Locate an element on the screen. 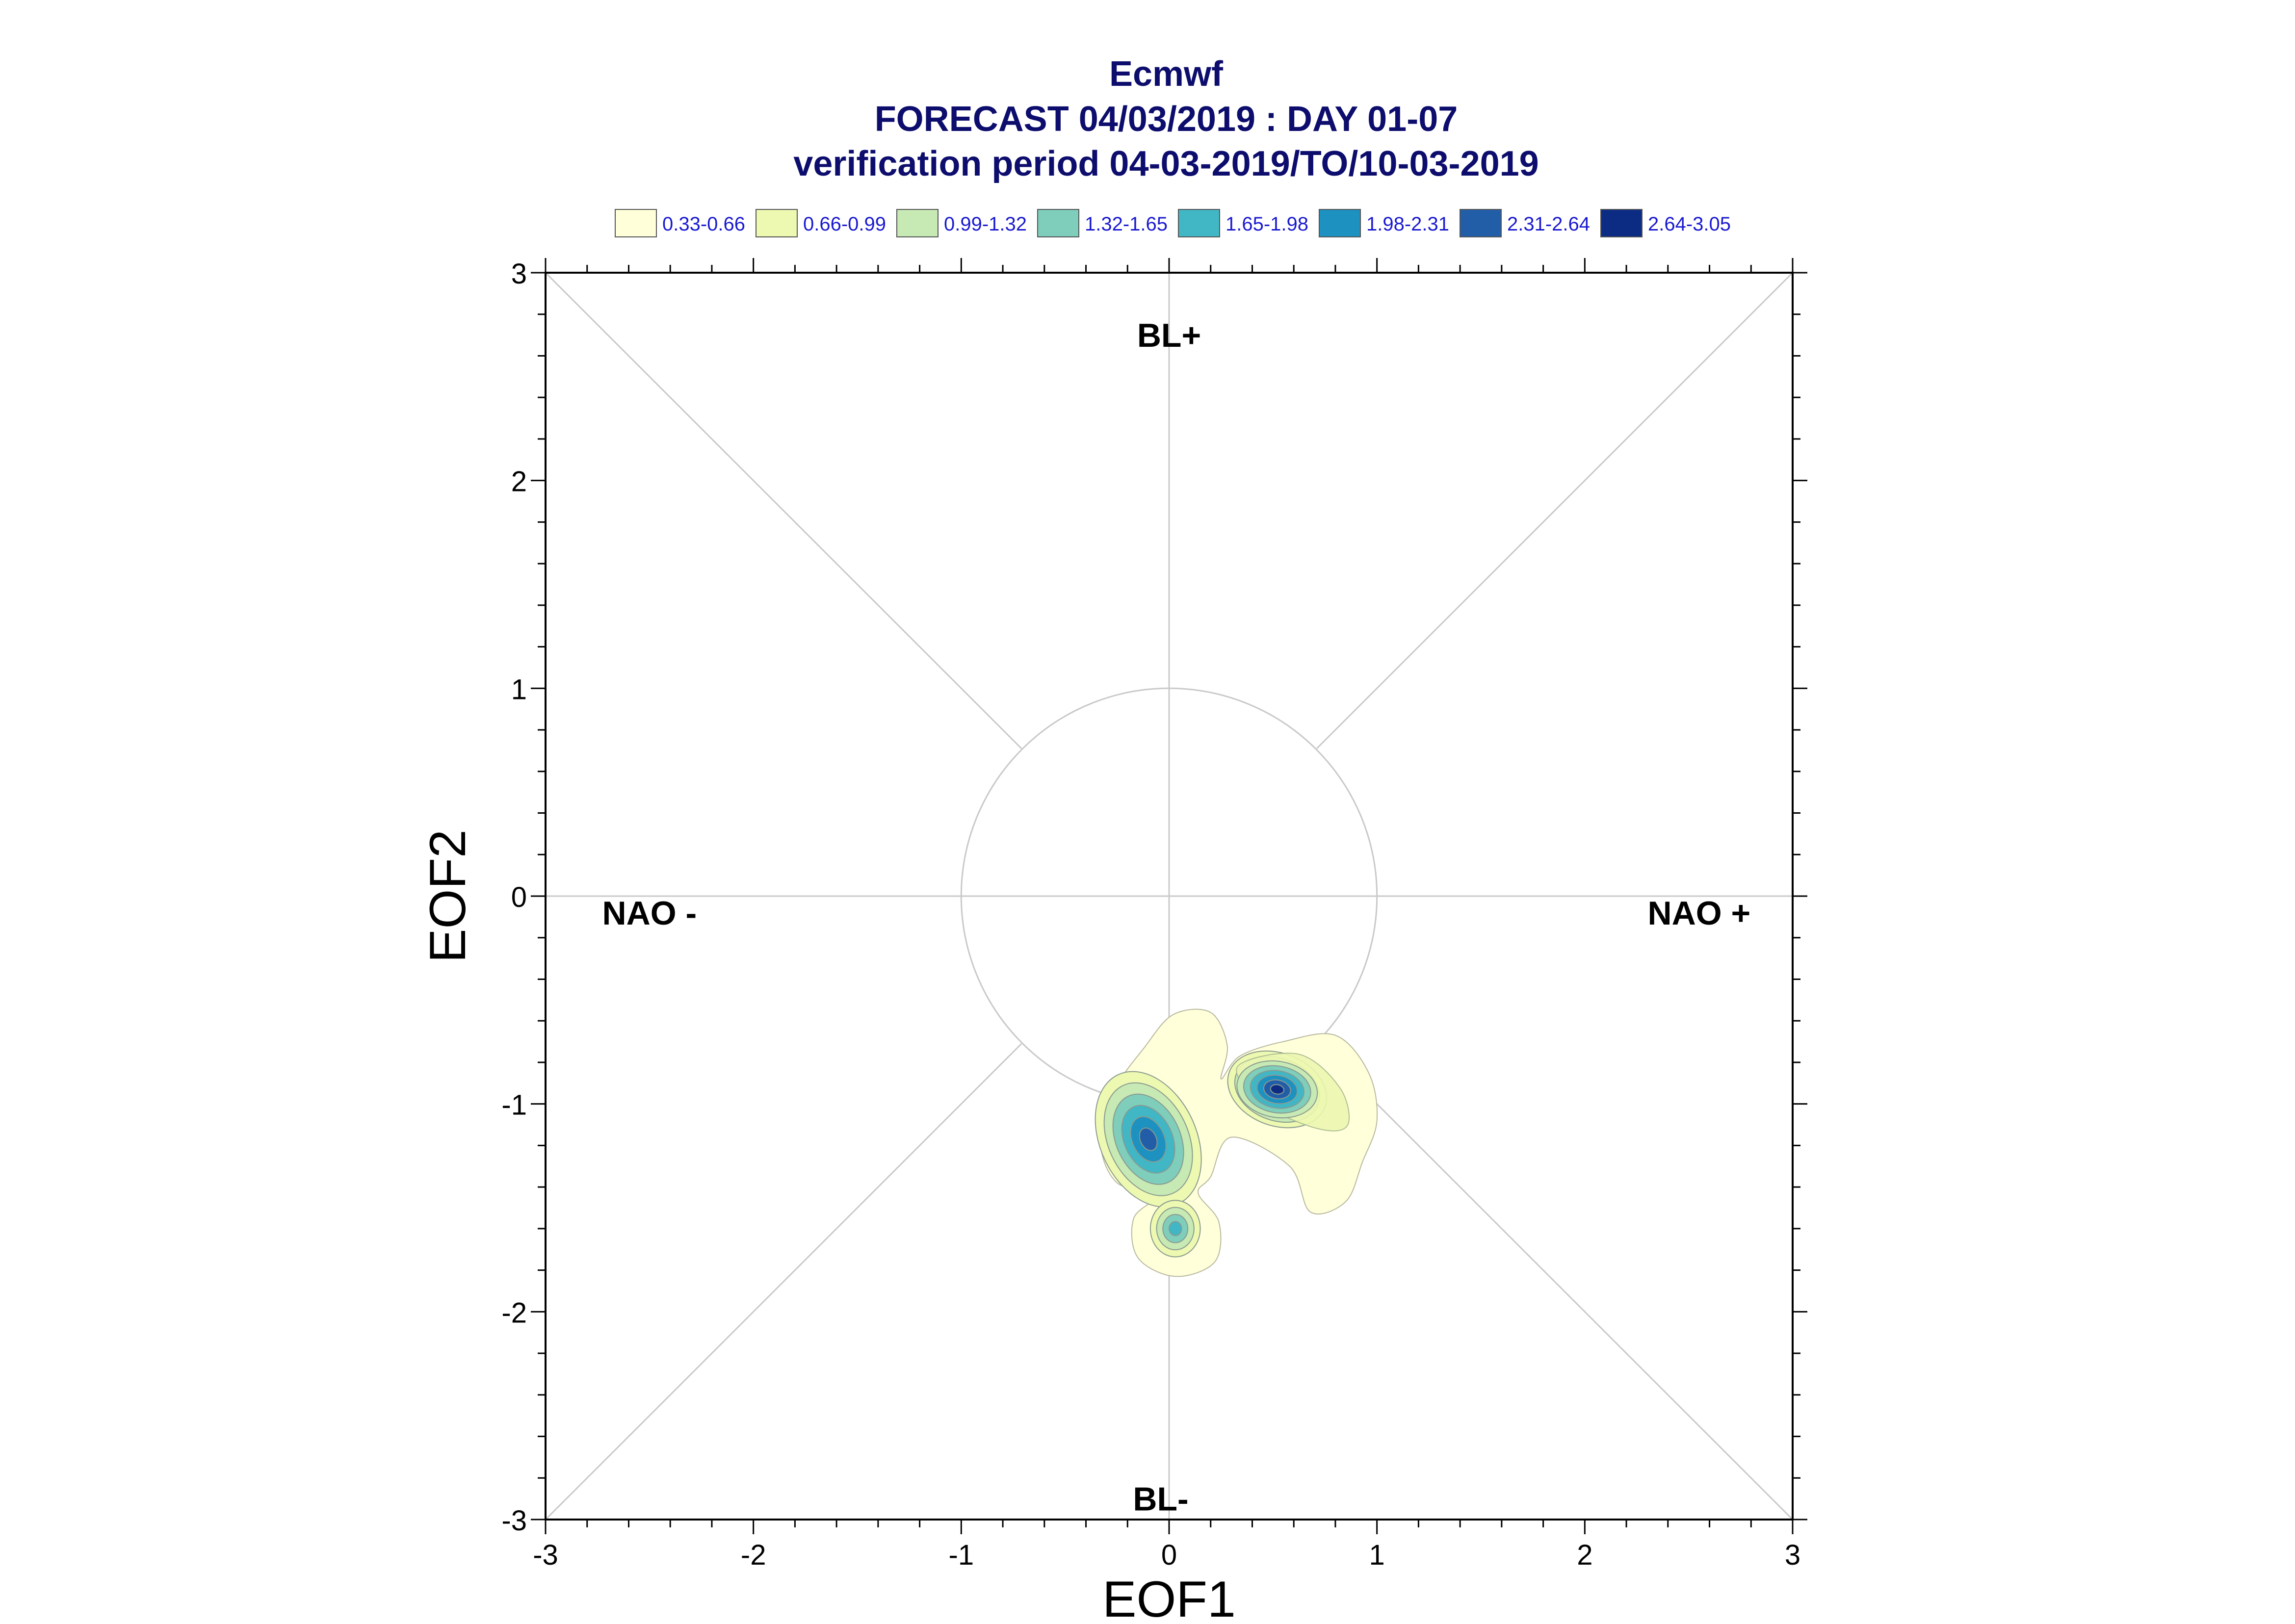 This screenshot has height=1624, width=2295. legend-label: 1.32-1.65 is located at coordinates (1126, 224).